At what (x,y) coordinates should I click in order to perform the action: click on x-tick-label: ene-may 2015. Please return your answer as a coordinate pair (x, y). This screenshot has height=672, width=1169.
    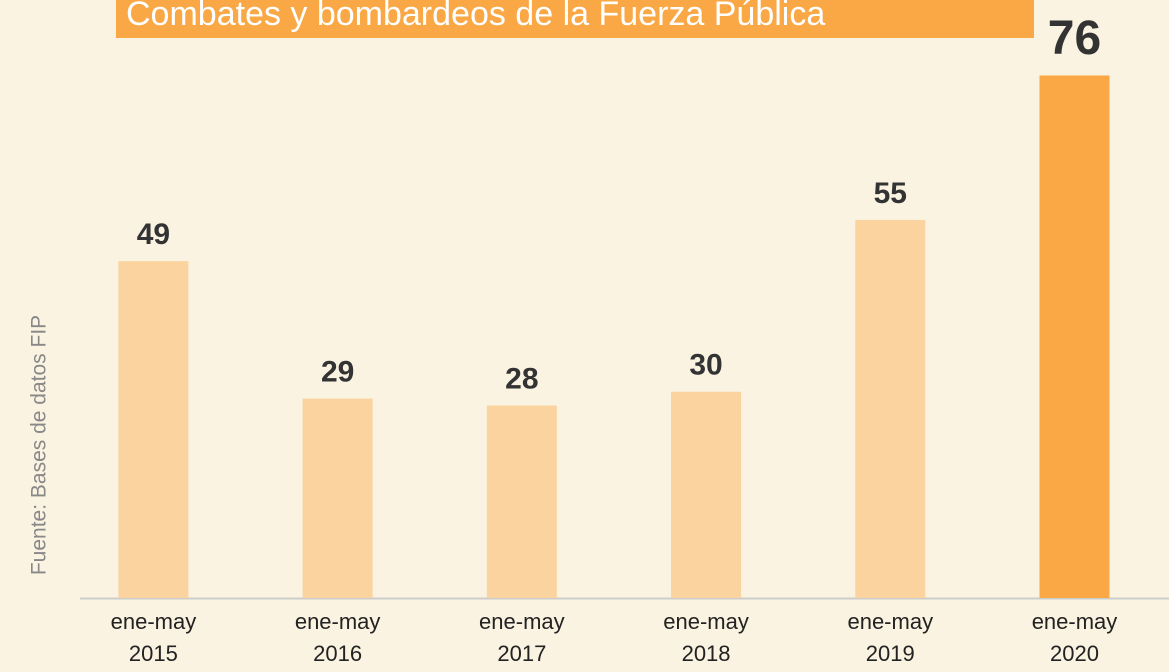
    Looking at the image, I should click on (154, 637).